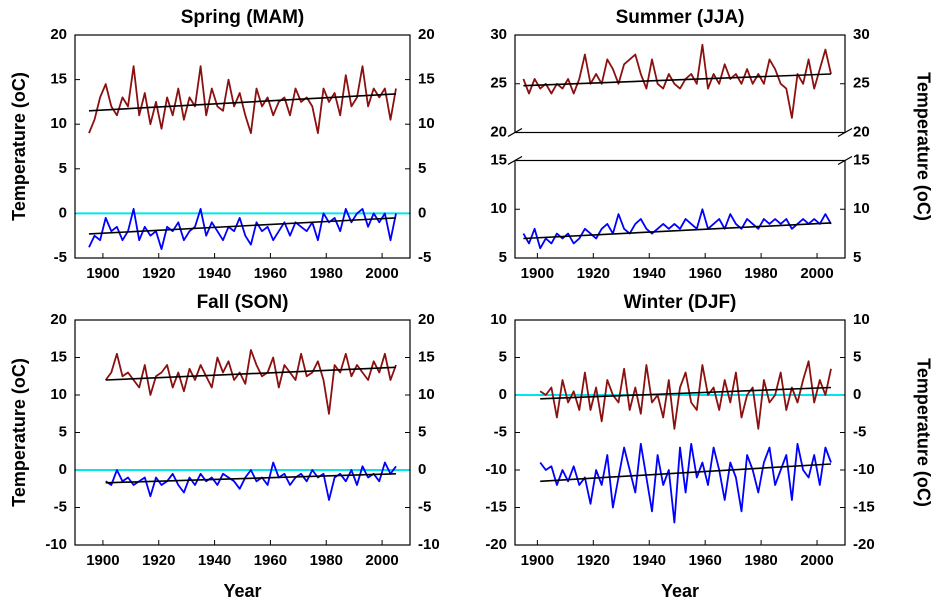  Describe the element at coordinates (864, 544) in the screenshot. I see `y-tick-label: -20` at that location.